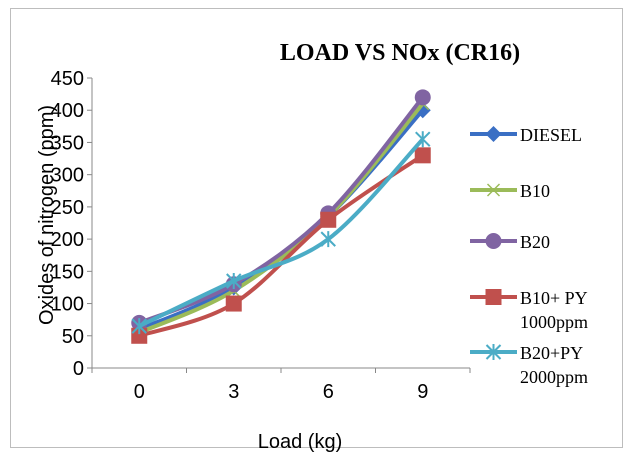  I want to click on y-axis-label: Oxides of nitrogen (ppm), so click(47, 215).